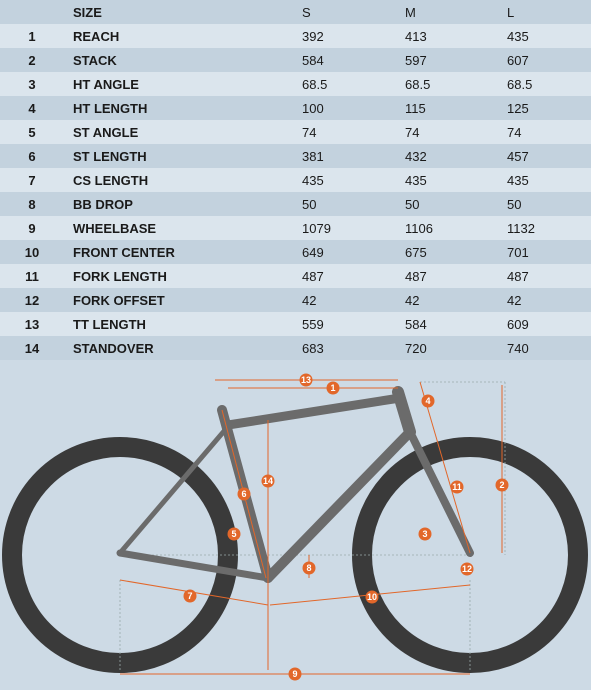 The height and width of the screenshot is (690, 591). I want to click on value-cell: 607, so click(518, 60).